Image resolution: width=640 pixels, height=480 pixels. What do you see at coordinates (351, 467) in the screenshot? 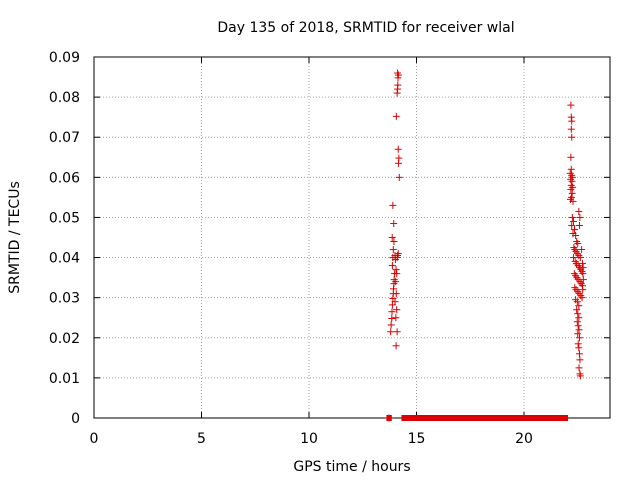
I see `x-axis-label: GPS time / hours` at bounding box center [351, 467].